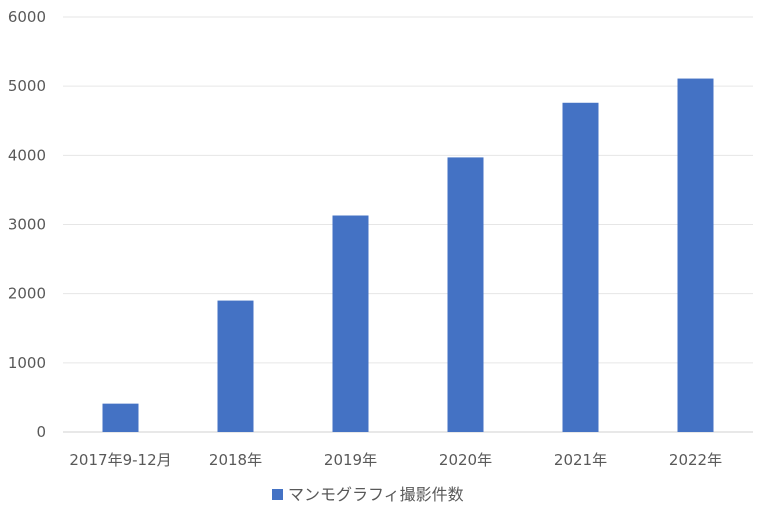  What do you see at coordinates (27, 155) in the screenshot?
I see `y-tick-label: 4000` at bounding box center [27, 155].